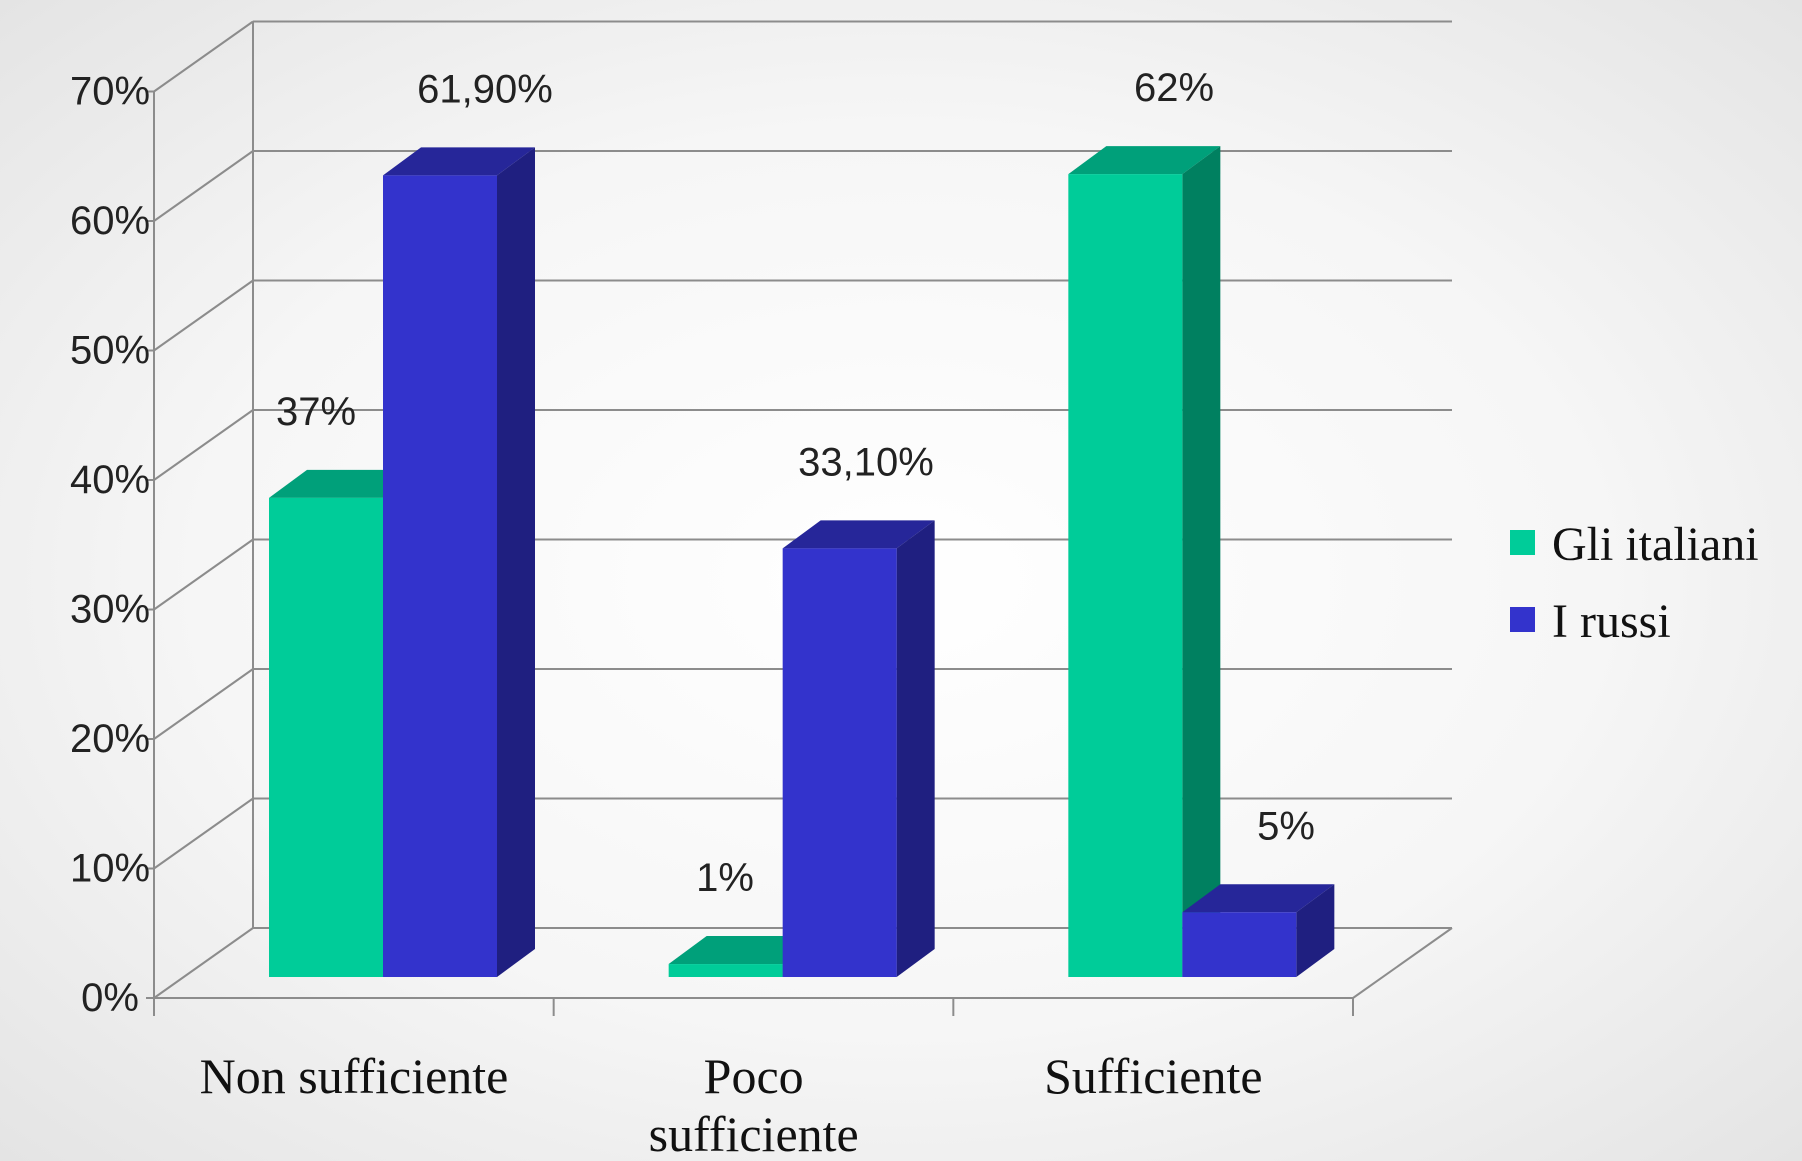 The image size is (1802, 1161). What do you see at coordinates (485, 89) in the screenshot?
I see `data-label: 61,90%` at bounding box center [485, 89].